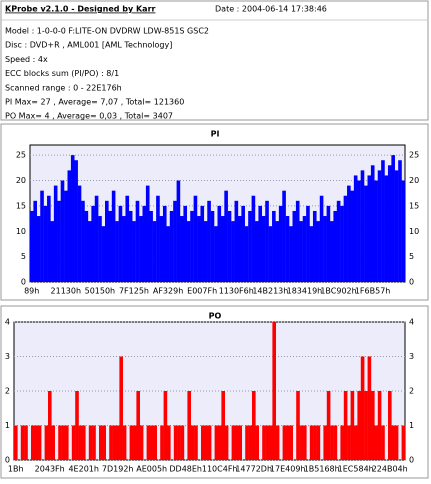  What do you see at coordinates (23, 282) in the screenshot?
I see `y-tick-label: 0` at bounding box center [23, 282].